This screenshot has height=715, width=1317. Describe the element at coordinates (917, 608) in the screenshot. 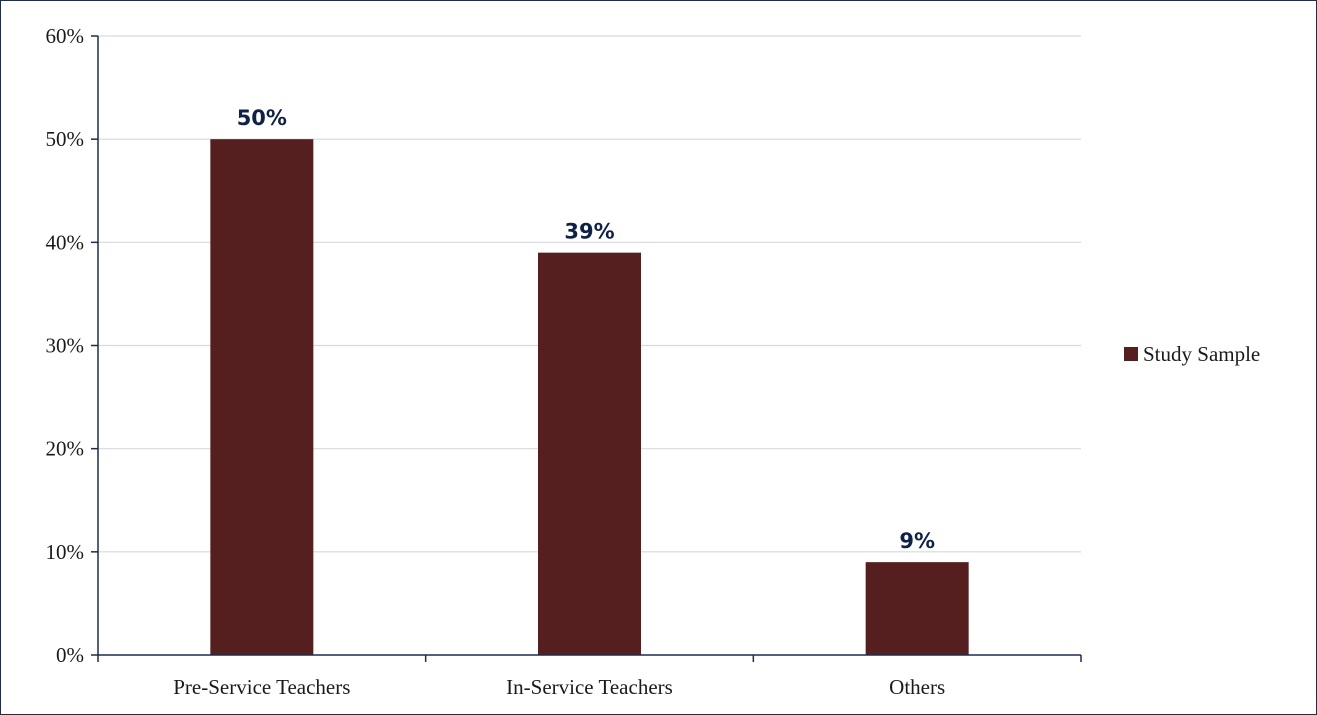

I see `bar-others` at that location.